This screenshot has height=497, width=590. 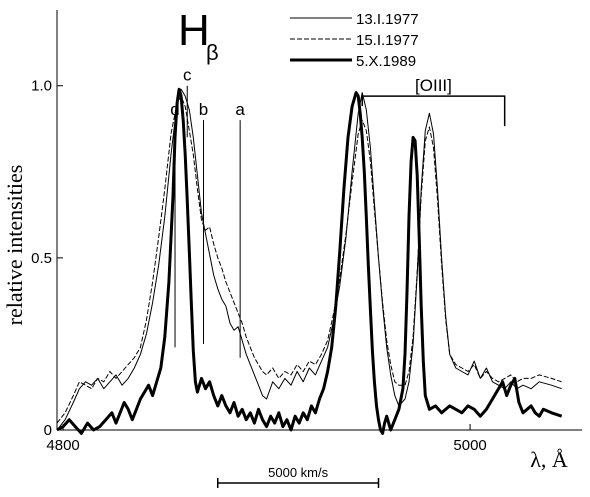 What do you see at coordinates (48, 430) in the screenshot?
I see `y-tick-label: 0` at bounding box center [48, 430].